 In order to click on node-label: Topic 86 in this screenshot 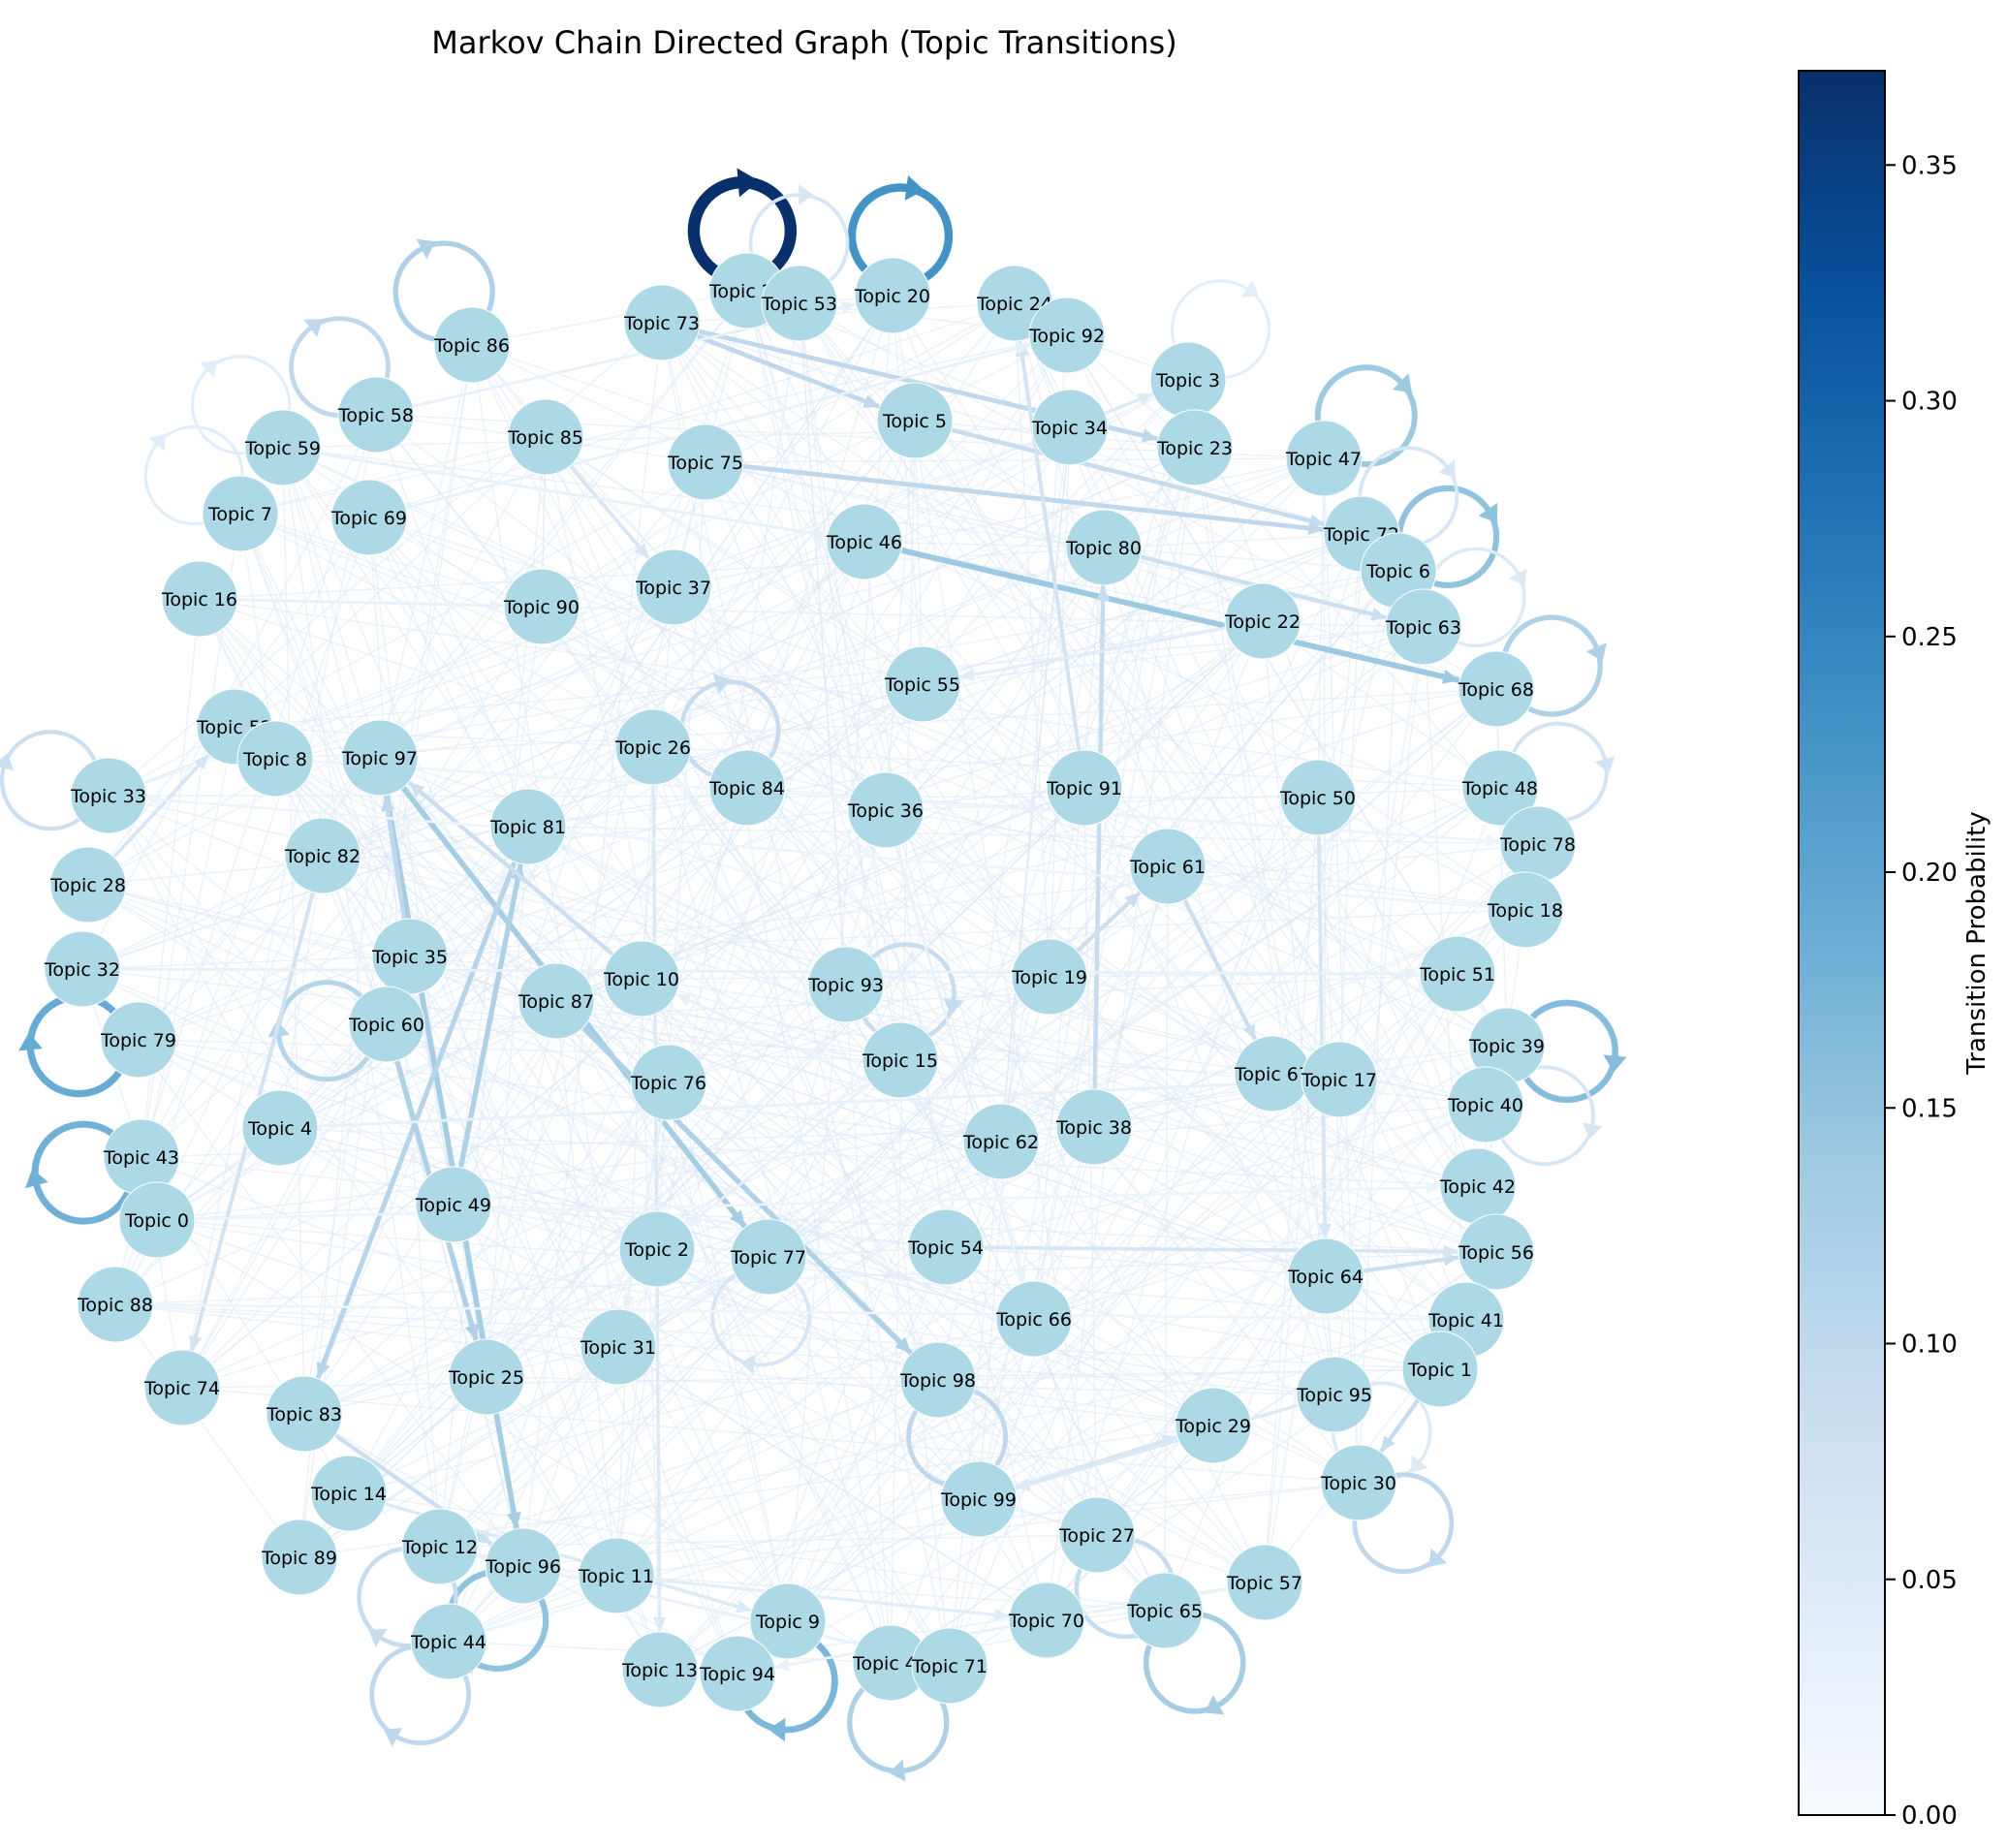, I will do `click(471, 346)`.